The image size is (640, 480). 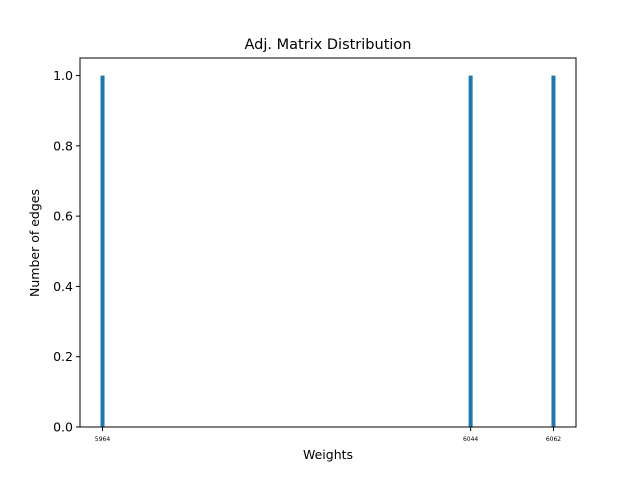 I want to click on x-tick-label: 6044, so click(x=470, y=439).